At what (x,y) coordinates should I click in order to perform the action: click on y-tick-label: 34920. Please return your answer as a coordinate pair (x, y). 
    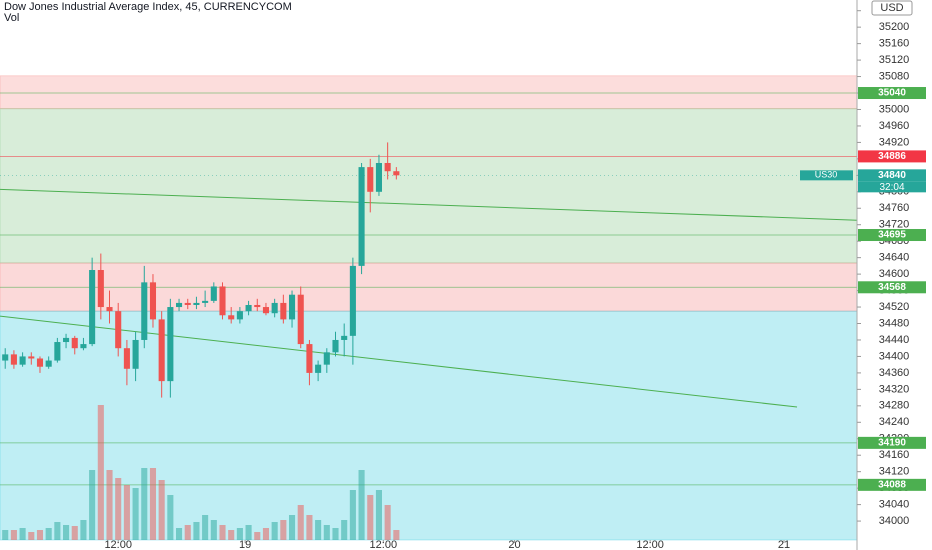
    Looking at the image, I should click on (894, 142).